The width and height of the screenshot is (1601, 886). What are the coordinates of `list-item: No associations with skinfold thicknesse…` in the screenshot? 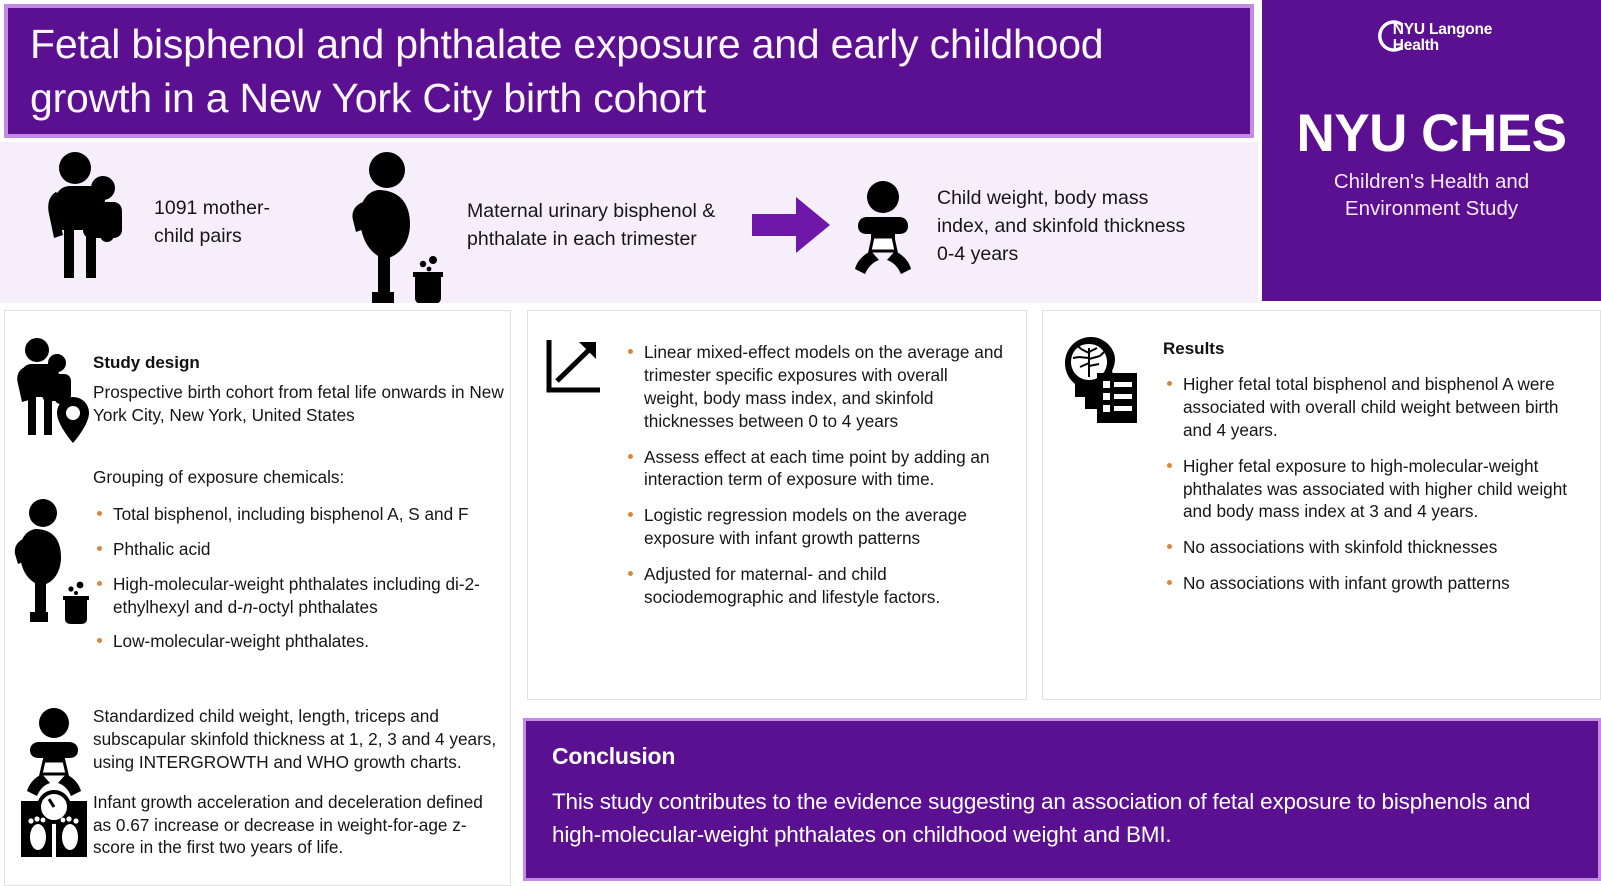 It's located at (1373, 547).